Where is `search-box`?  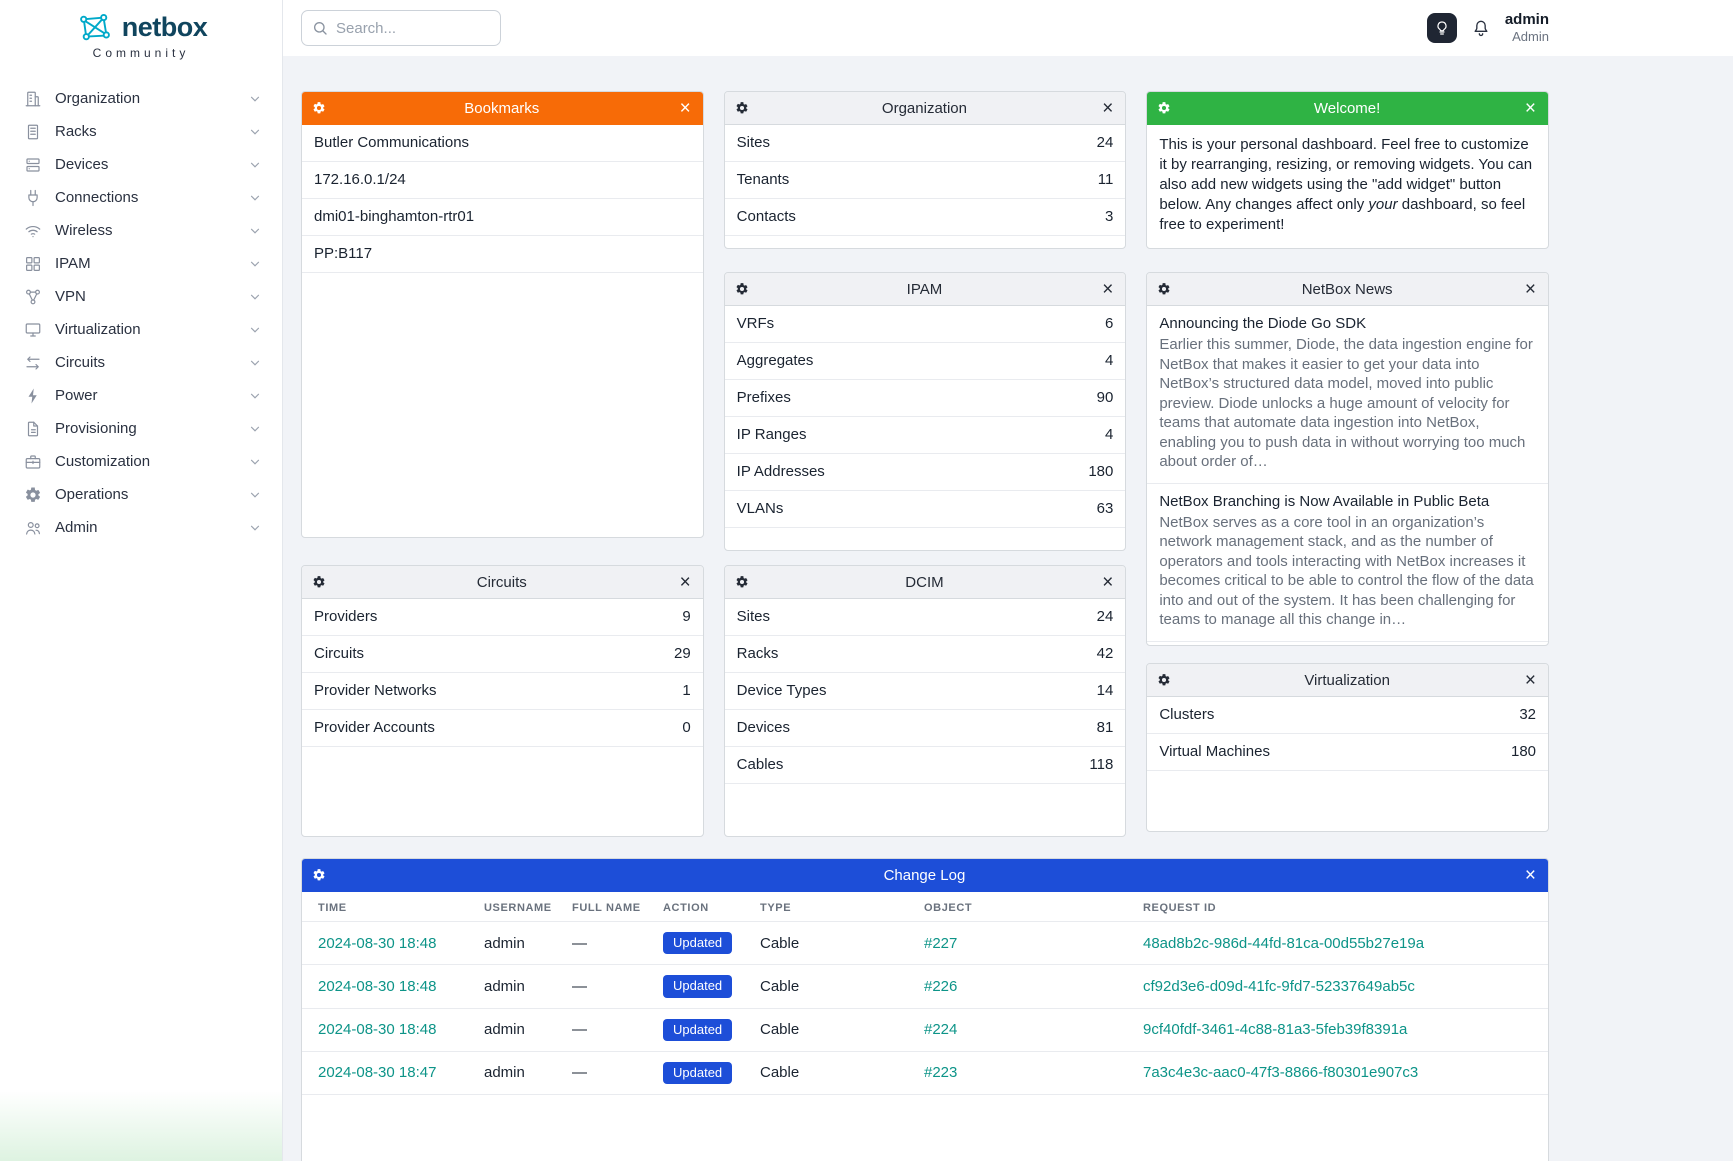 search-box is located at coordinates (401, 28).